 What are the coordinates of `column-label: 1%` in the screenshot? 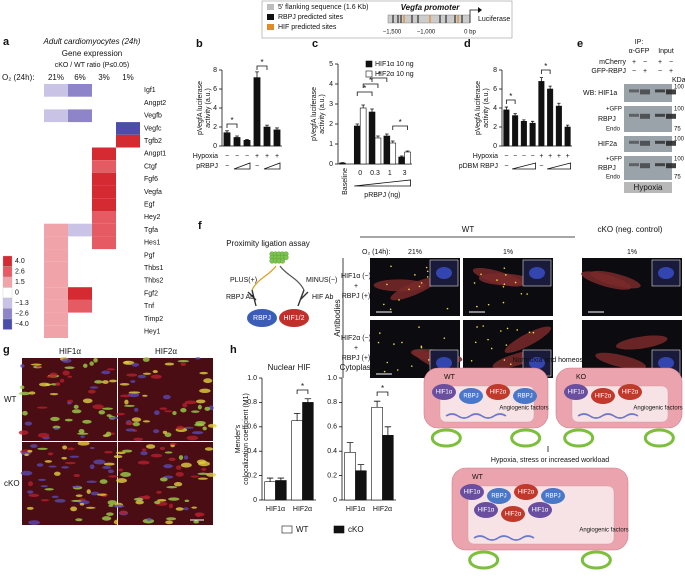 It's located at (128, 77).